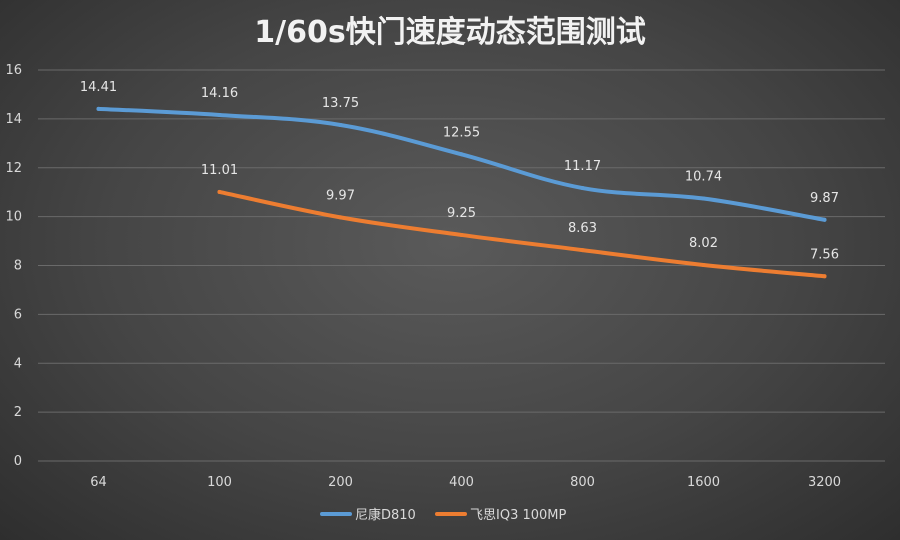 The image size is (900, 540). Describe the element at coordinates (824, 482) in the screenshot. I see `x-tick-label: 3200` at that location.